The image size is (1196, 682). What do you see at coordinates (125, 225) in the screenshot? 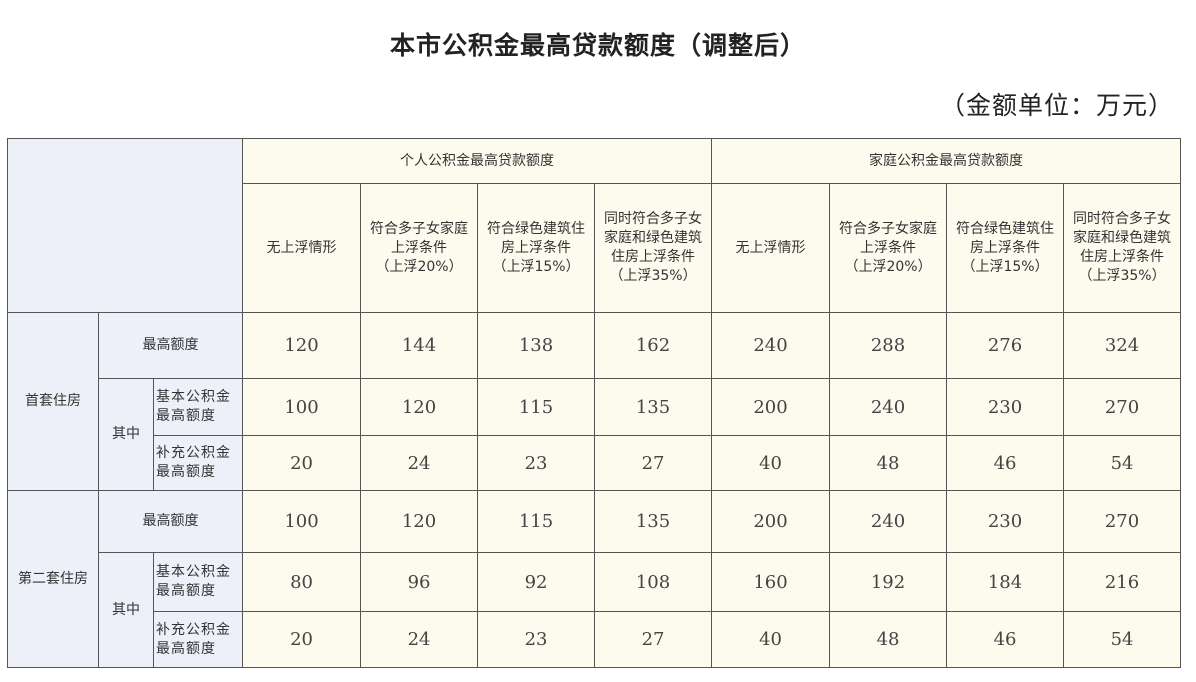
I see `corner-cell` at bounding box center [125, 225].